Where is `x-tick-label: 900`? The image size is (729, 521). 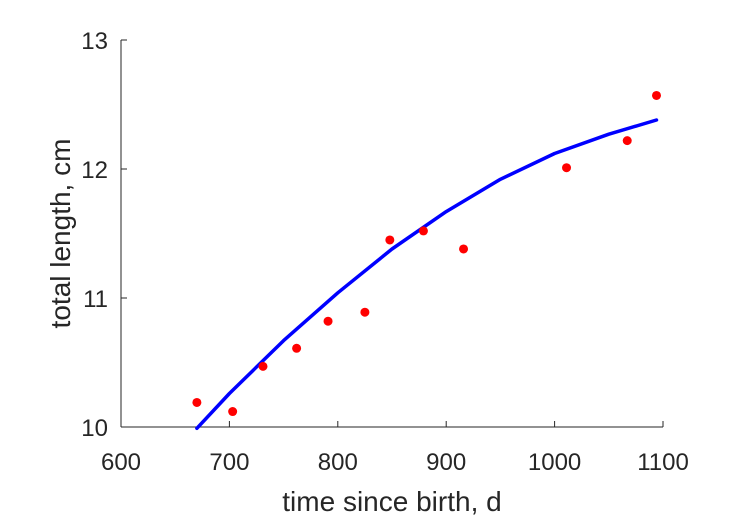
x-tick-label: 900 is located at coordinates (446, 462).